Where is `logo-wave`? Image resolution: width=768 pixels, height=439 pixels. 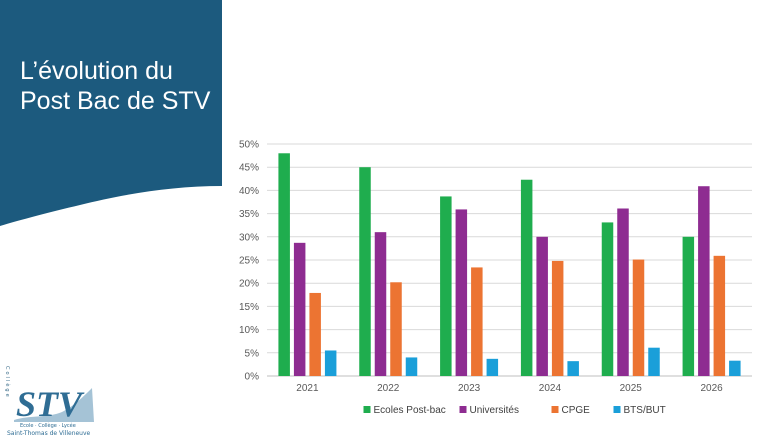 logo-wave is located at coordinates (54, 405).